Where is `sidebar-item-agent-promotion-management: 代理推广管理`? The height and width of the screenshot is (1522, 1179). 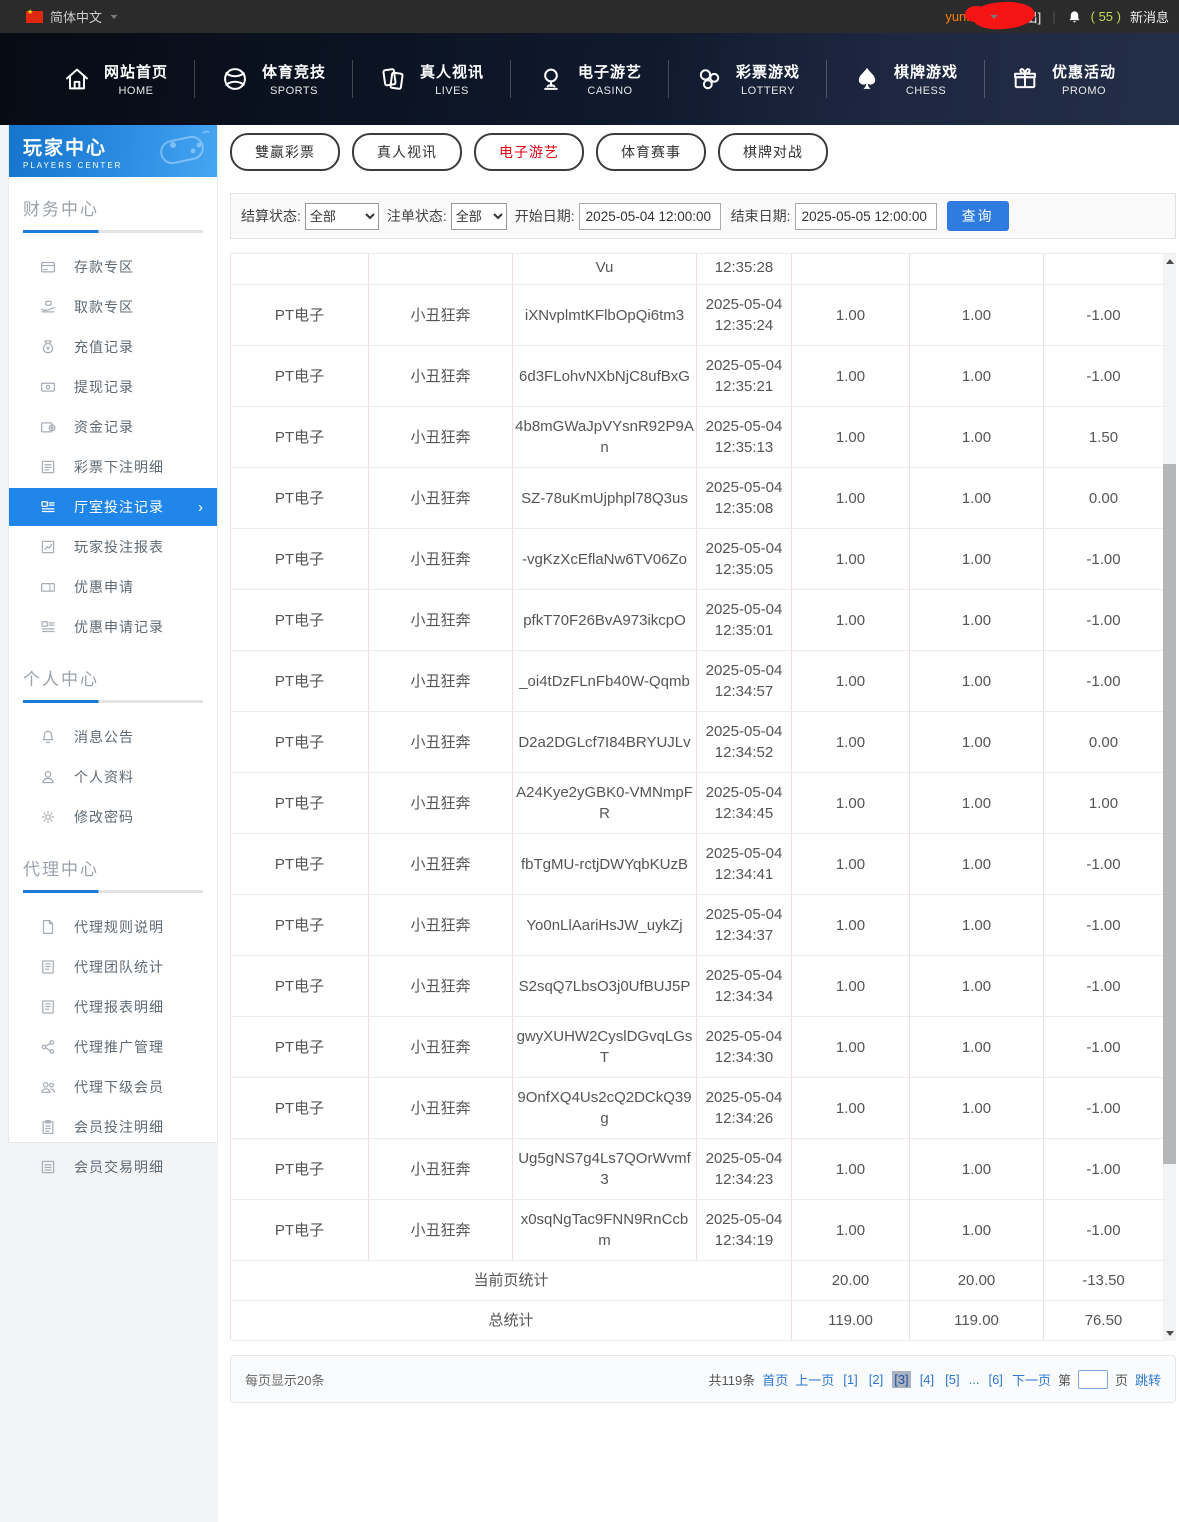 sidebar-item-agent-promotion-management: 代理推广管理 is located at coordinates (113, 1047).